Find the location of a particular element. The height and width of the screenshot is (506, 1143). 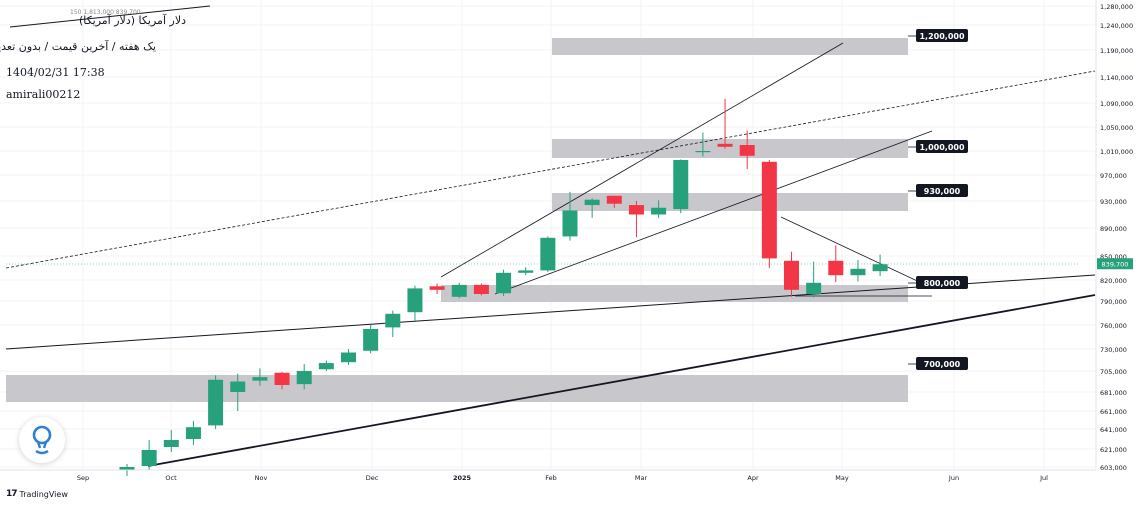

price-tick-label: 970,000 is located at coordinates (1113, 176).